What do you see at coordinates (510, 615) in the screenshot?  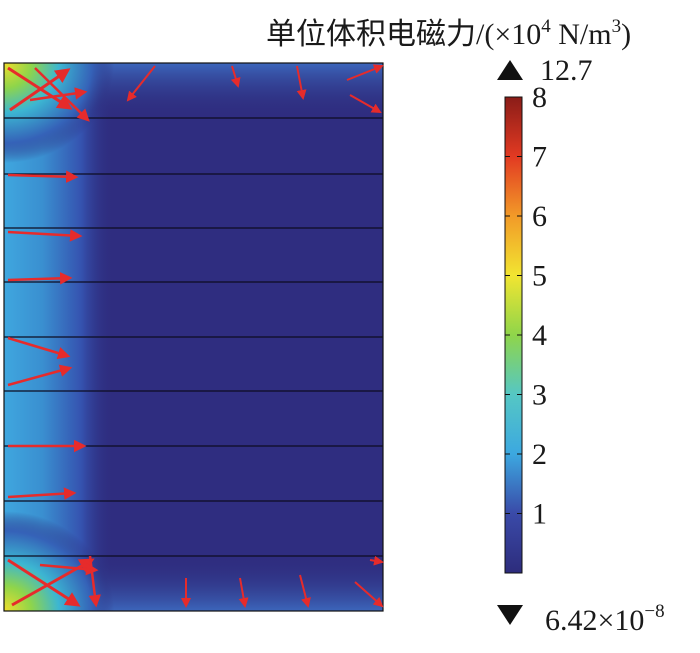 I see `min-triangle-icon` at bounding box center [510, 615].